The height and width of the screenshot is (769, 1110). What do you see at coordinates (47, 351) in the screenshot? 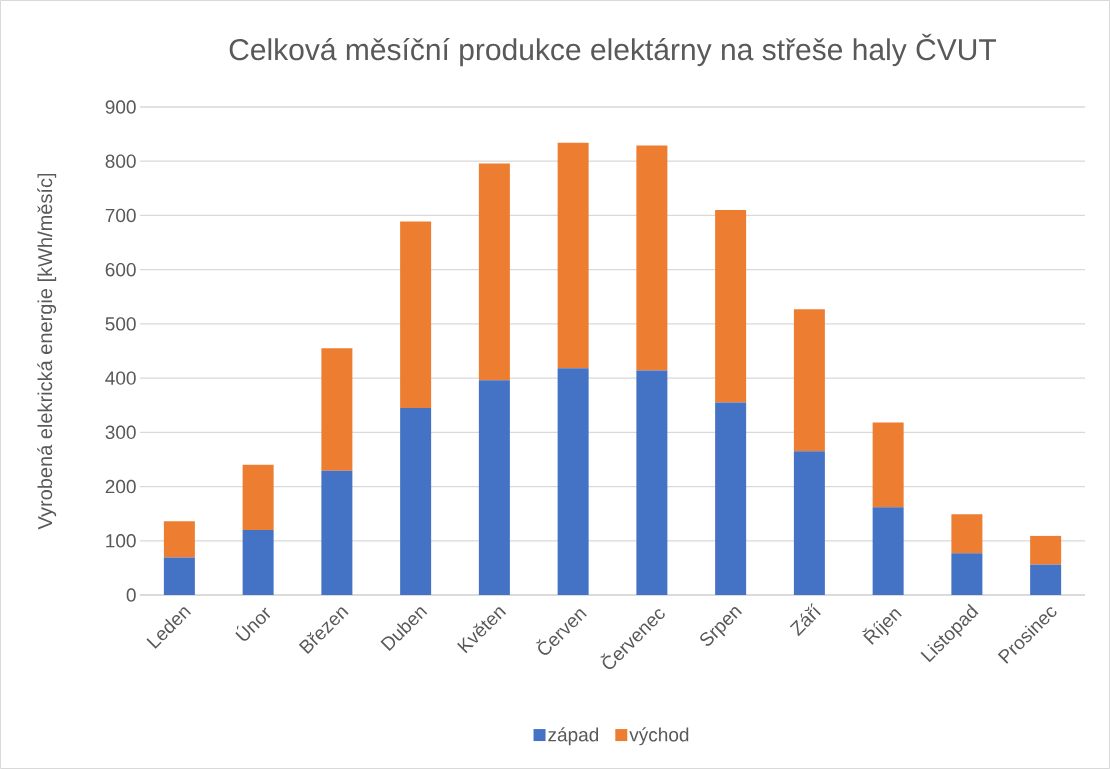
I see `y-axis-title: Vyrobená elekrická energie [kWh/měsíc]` at bounding box center [47, 351].